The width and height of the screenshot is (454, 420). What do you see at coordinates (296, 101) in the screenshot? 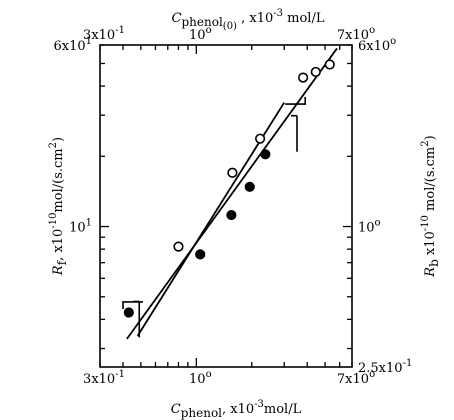
I see `arrow-right` at bounding box center [296, 101].